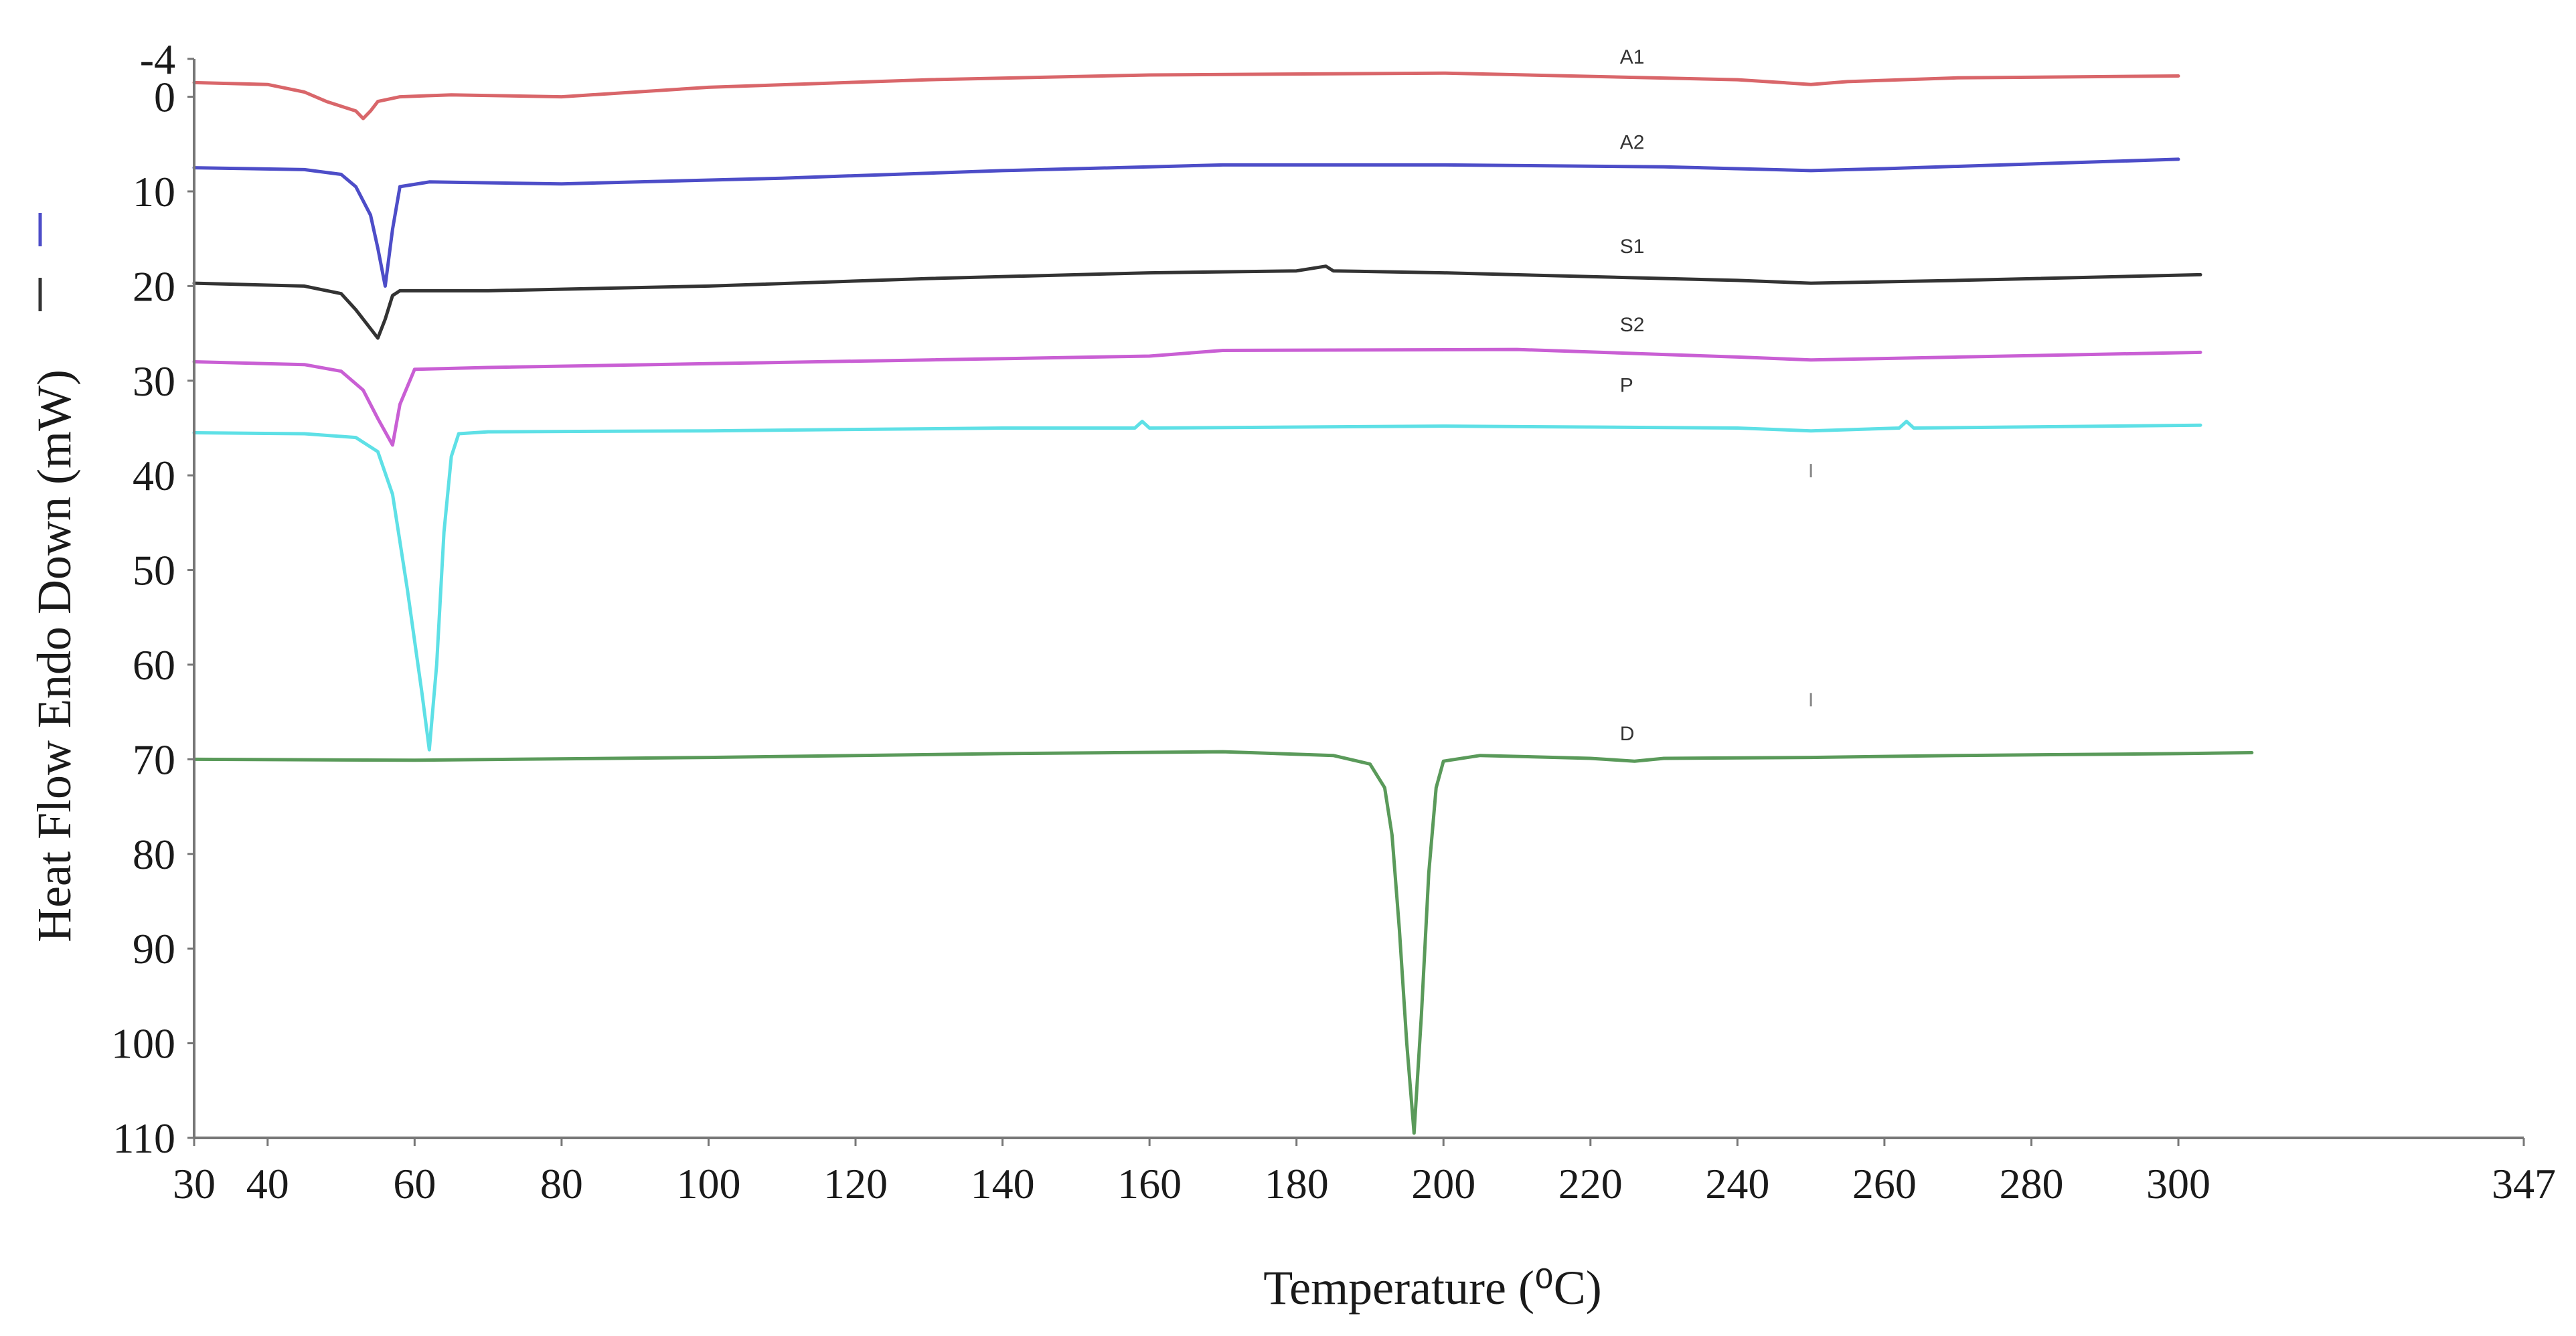 This screenshot has width=2576, height=1336. What do you see at coordinates (415, 1183) in the screenshot?
I see `x-tick-label: 60` at bounding box center [415, 1183].